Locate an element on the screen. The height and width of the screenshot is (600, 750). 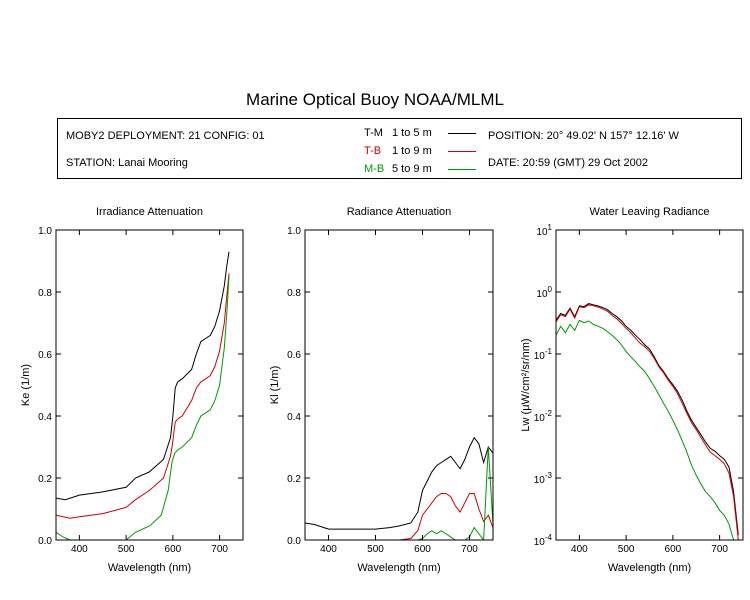
legend-code: M-B is located at coordinates (374, 169).